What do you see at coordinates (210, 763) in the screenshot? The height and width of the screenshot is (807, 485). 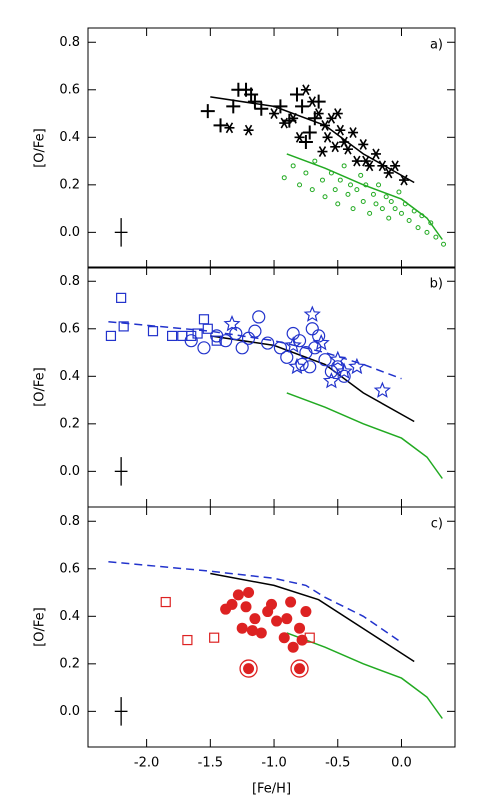 I see `x-tick-label: -1.5` at bounding box center [210, 763].